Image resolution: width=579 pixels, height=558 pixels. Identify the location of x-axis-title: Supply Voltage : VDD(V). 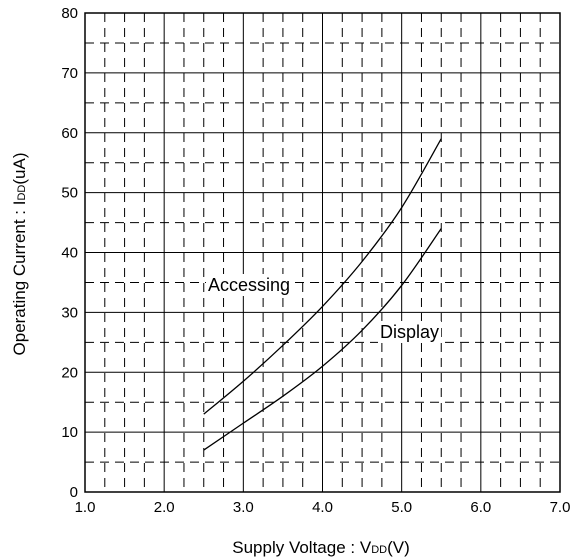
(321, 547).